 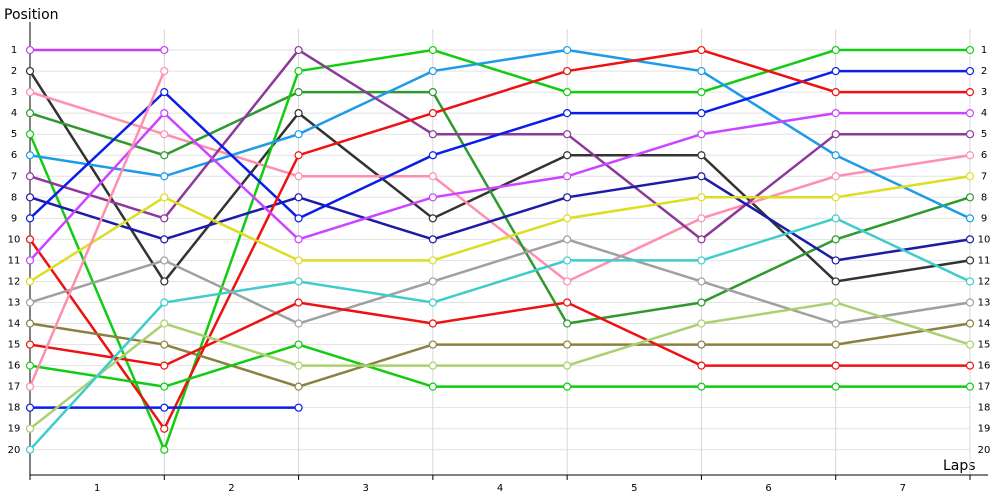 What do you see at coordinates (984, 408) in the screenshot?
I see `y-tick-label-right: 18` at bounding box center [984, 408].